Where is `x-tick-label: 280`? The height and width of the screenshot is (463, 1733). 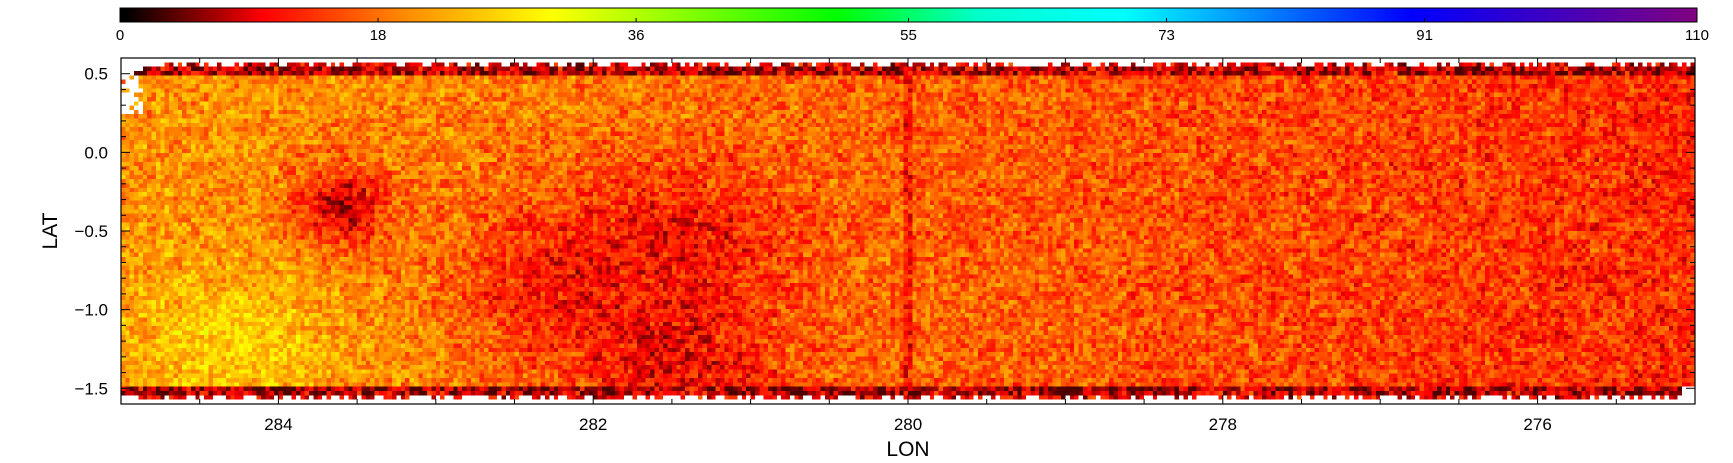 x-tick-label: 280 is located at coordinates (908, 424).